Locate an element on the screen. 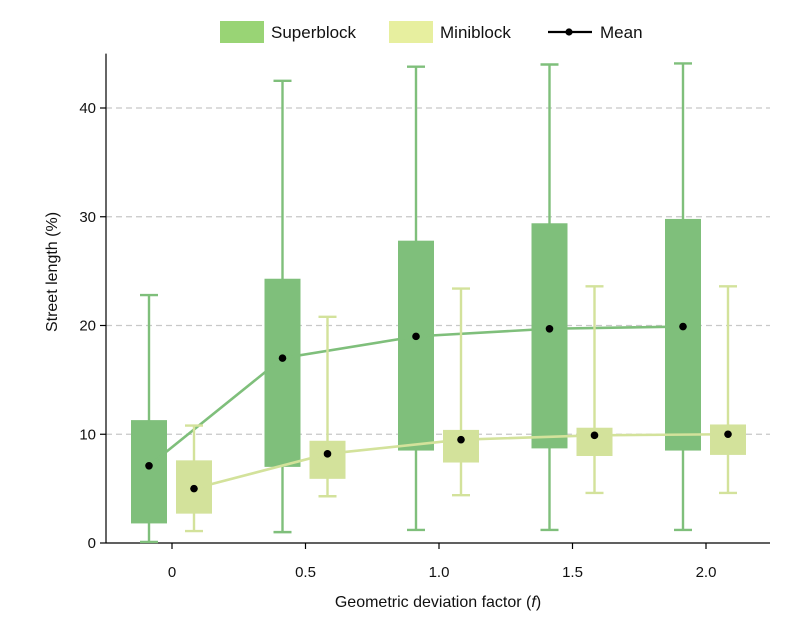 This screenshot has width=795, height=624. y-tick-label-0: 0 is located at coordinates (92, 543).